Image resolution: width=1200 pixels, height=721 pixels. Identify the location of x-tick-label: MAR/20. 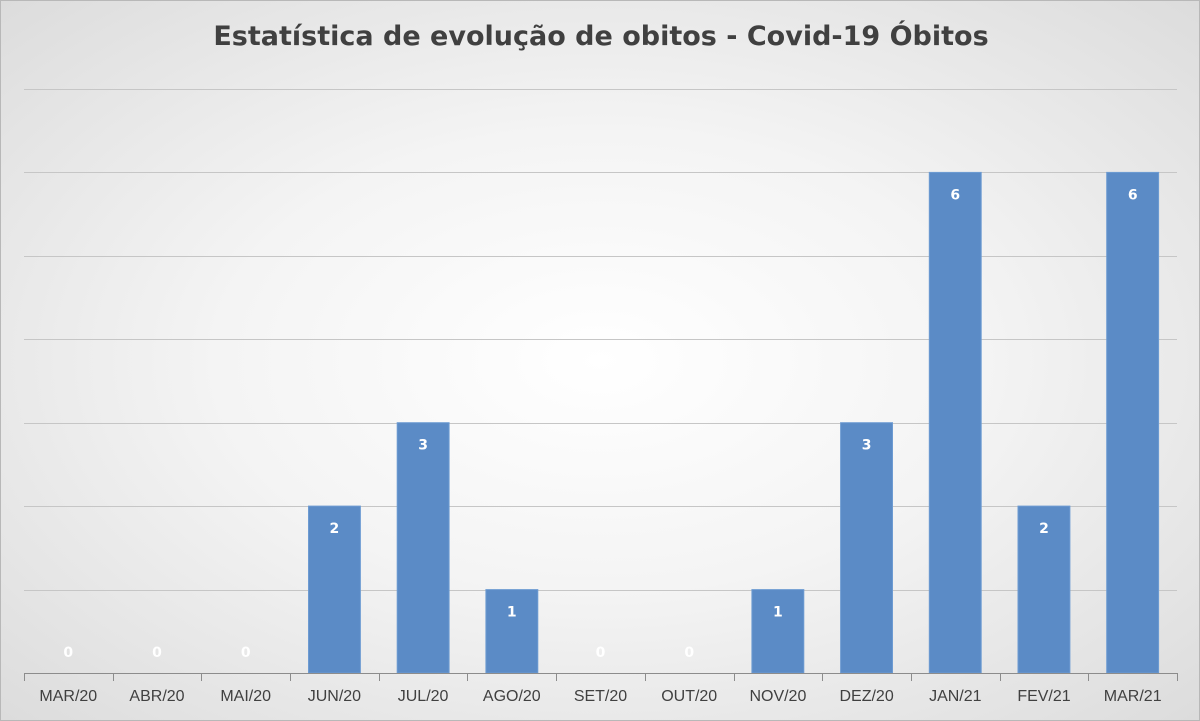
(68, 696).